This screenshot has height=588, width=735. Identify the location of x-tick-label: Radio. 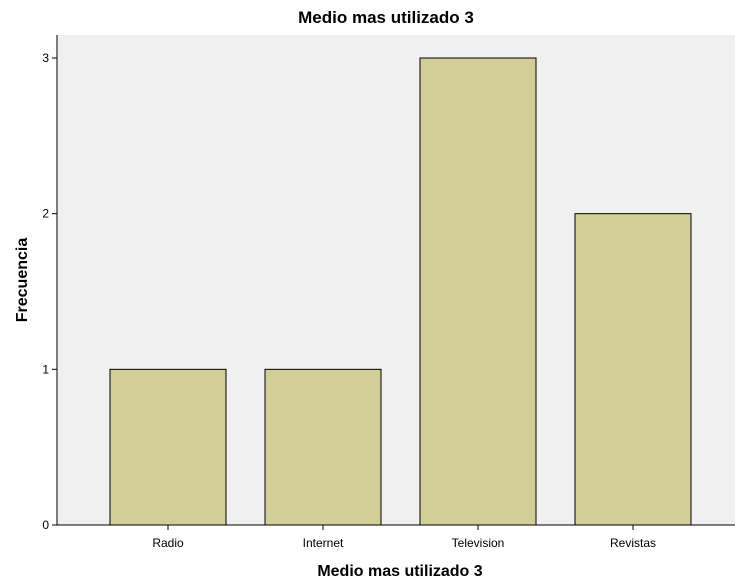
(168, 543).